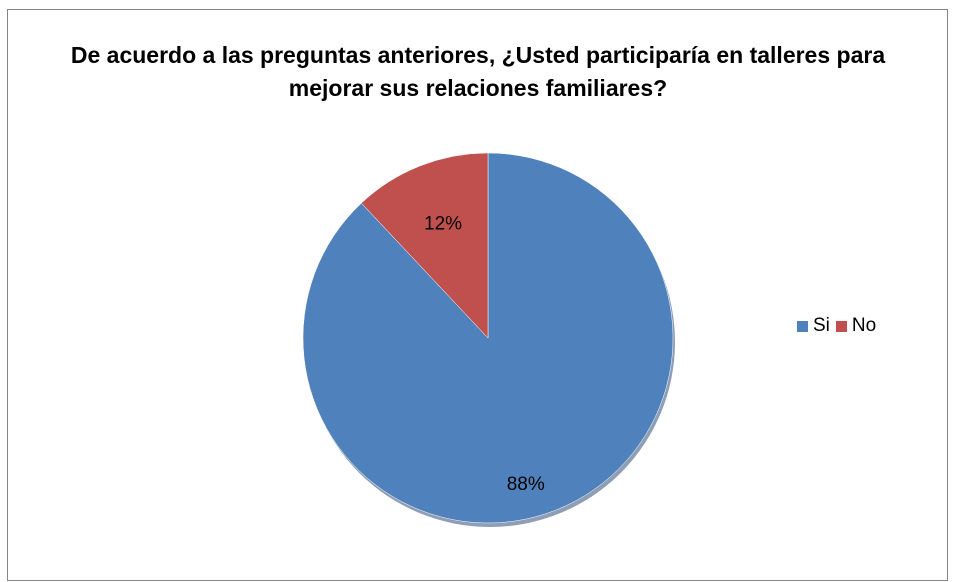 The width and height of the screenshot is (957, 582). Describe the element at coordinates (526, 484) in the screenshot. I see `data-label-si: 88%` at that location.